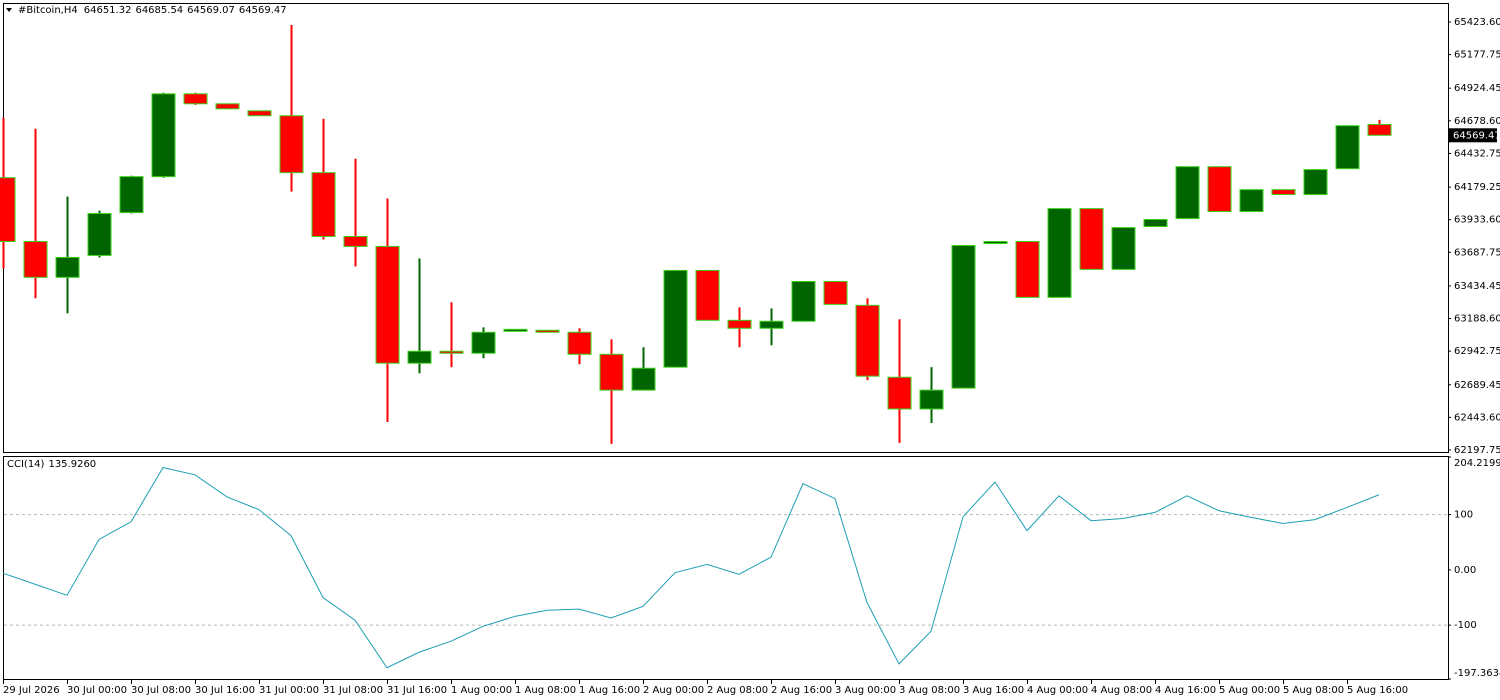  Describe the element at coordinates (1477, 463) in the screenshot. I see `y-tick-label: 204.2199` at that location.